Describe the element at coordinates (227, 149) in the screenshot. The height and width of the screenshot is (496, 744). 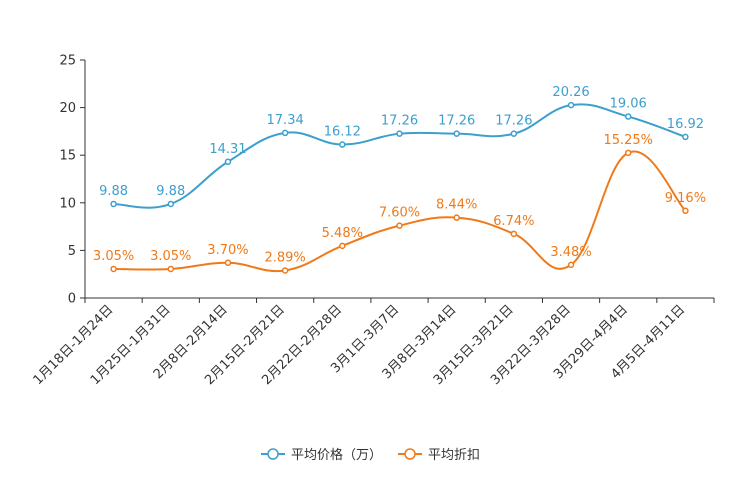
I see `data-label: 14.31` at that location.